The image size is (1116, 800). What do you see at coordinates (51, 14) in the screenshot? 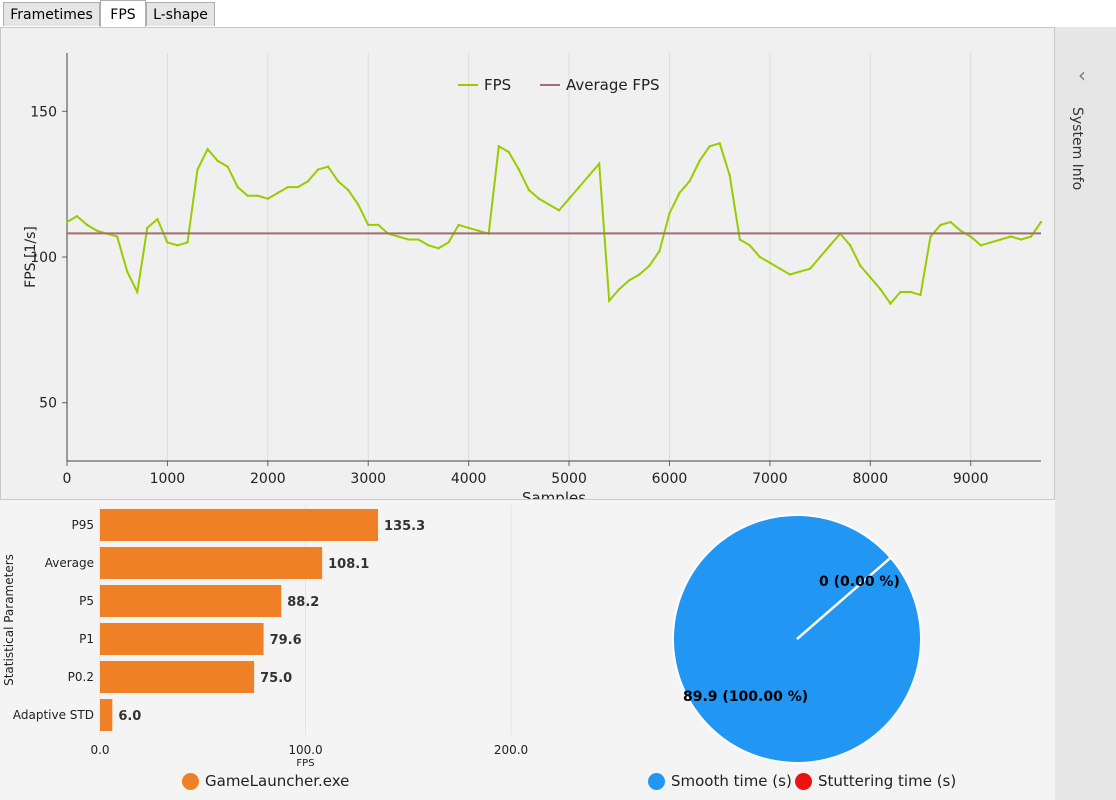
I see `tab-frametimes: Frametimes` at bounding box center [51, 14].